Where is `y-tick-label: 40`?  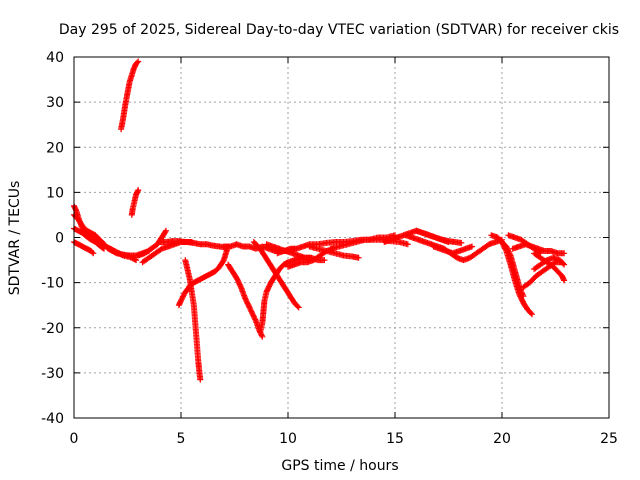
y-tick-label: 40 is located at coordinates (55, 58).